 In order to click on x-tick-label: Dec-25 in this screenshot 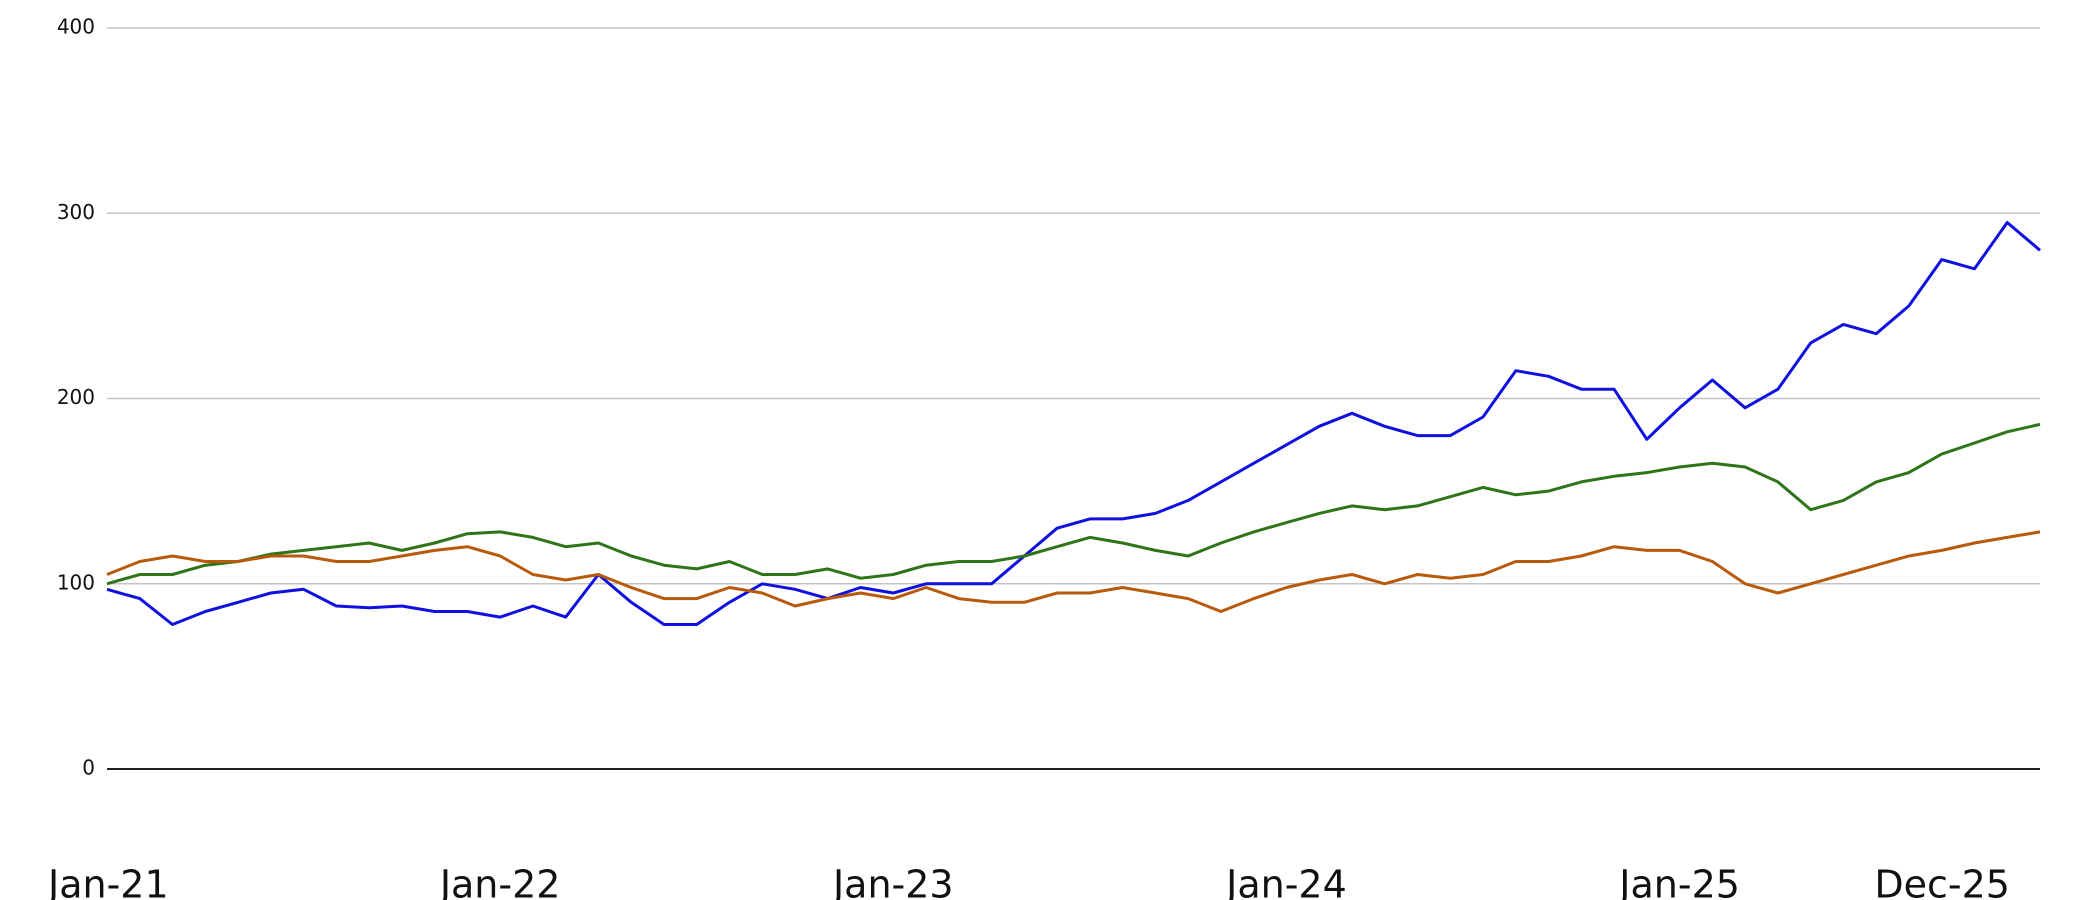, I will do `click(1942, 881)`.